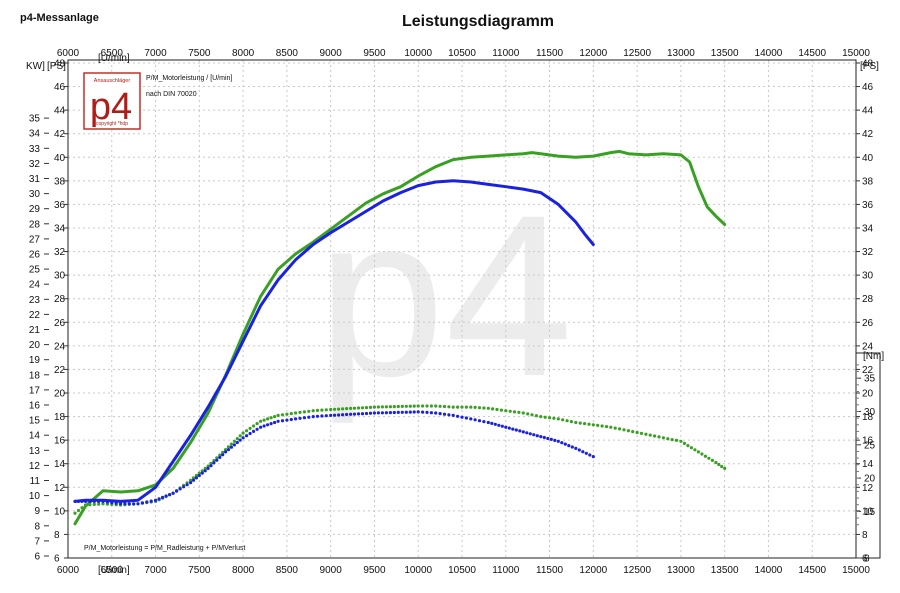 This screenshot has height=593, width=900. I want to click on x-tick-label-bottom: 7500, so click(199, 570).